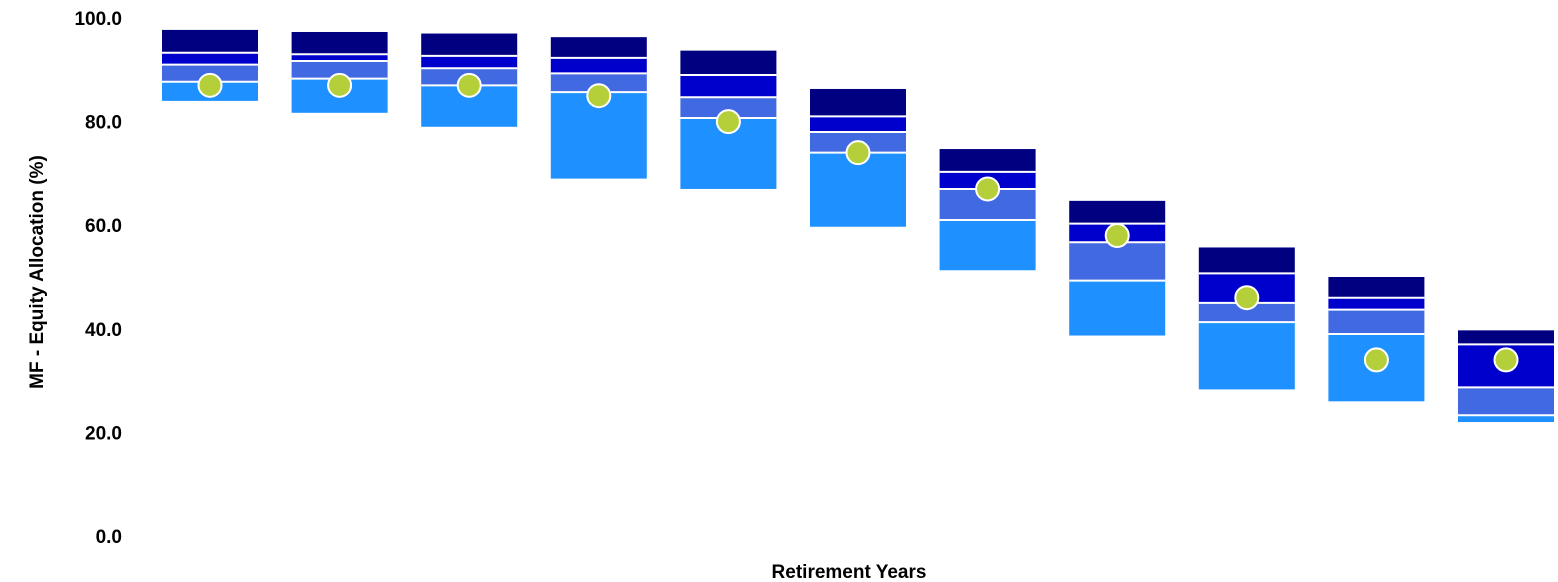  What do you see at coordinates (98, 278) in the screenshot?
I see `y-axis-ticks: 0.0 20.0 40.0 60.0 80.0 100.0` at bounding box center [98, 278].